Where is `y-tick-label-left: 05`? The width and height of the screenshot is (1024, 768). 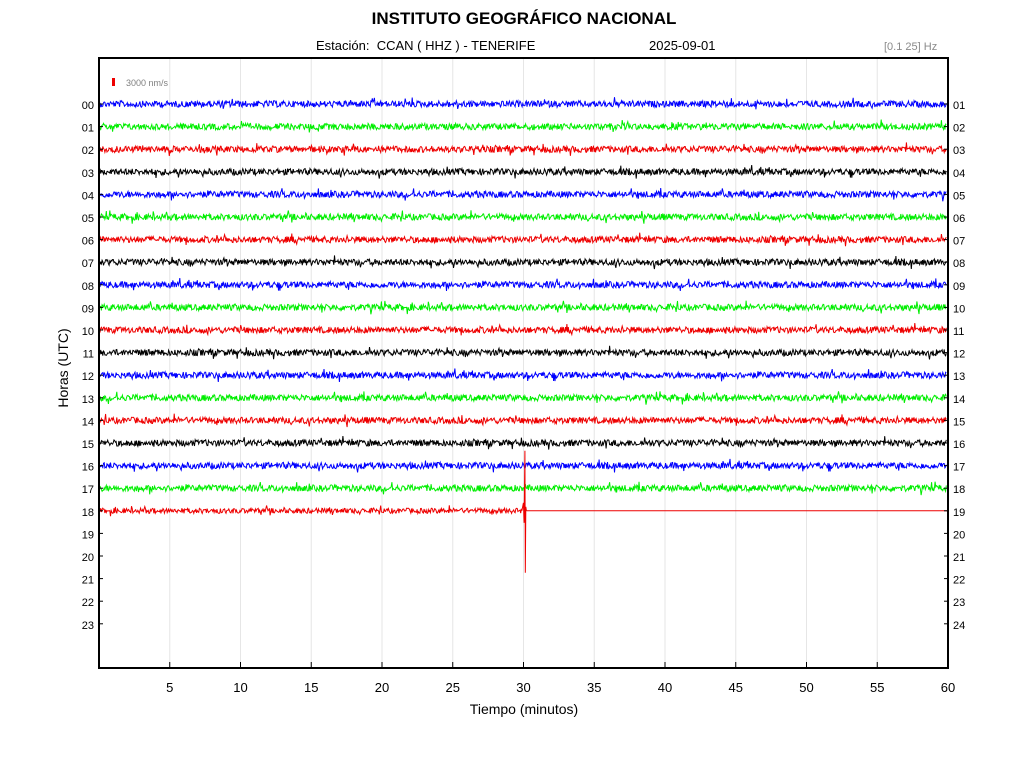
y-tick-label-left: 05 is located at coordinates (88, 219).